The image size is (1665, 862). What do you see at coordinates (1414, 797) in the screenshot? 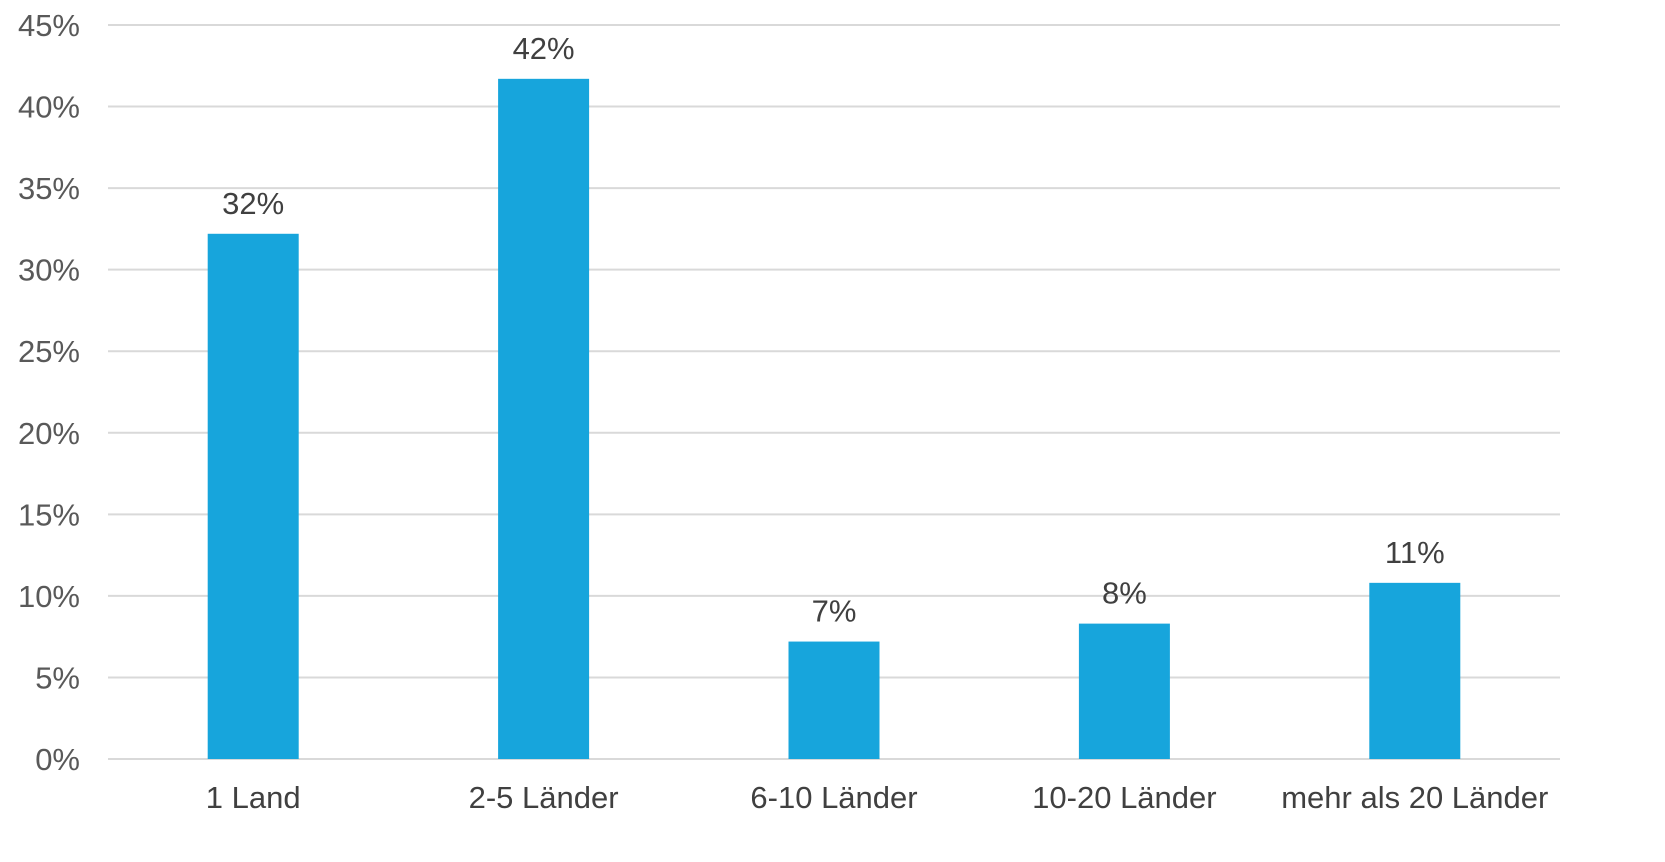
I see `x-tick-label: mehr als 20 Länder` at bounding box center [1414, 797].